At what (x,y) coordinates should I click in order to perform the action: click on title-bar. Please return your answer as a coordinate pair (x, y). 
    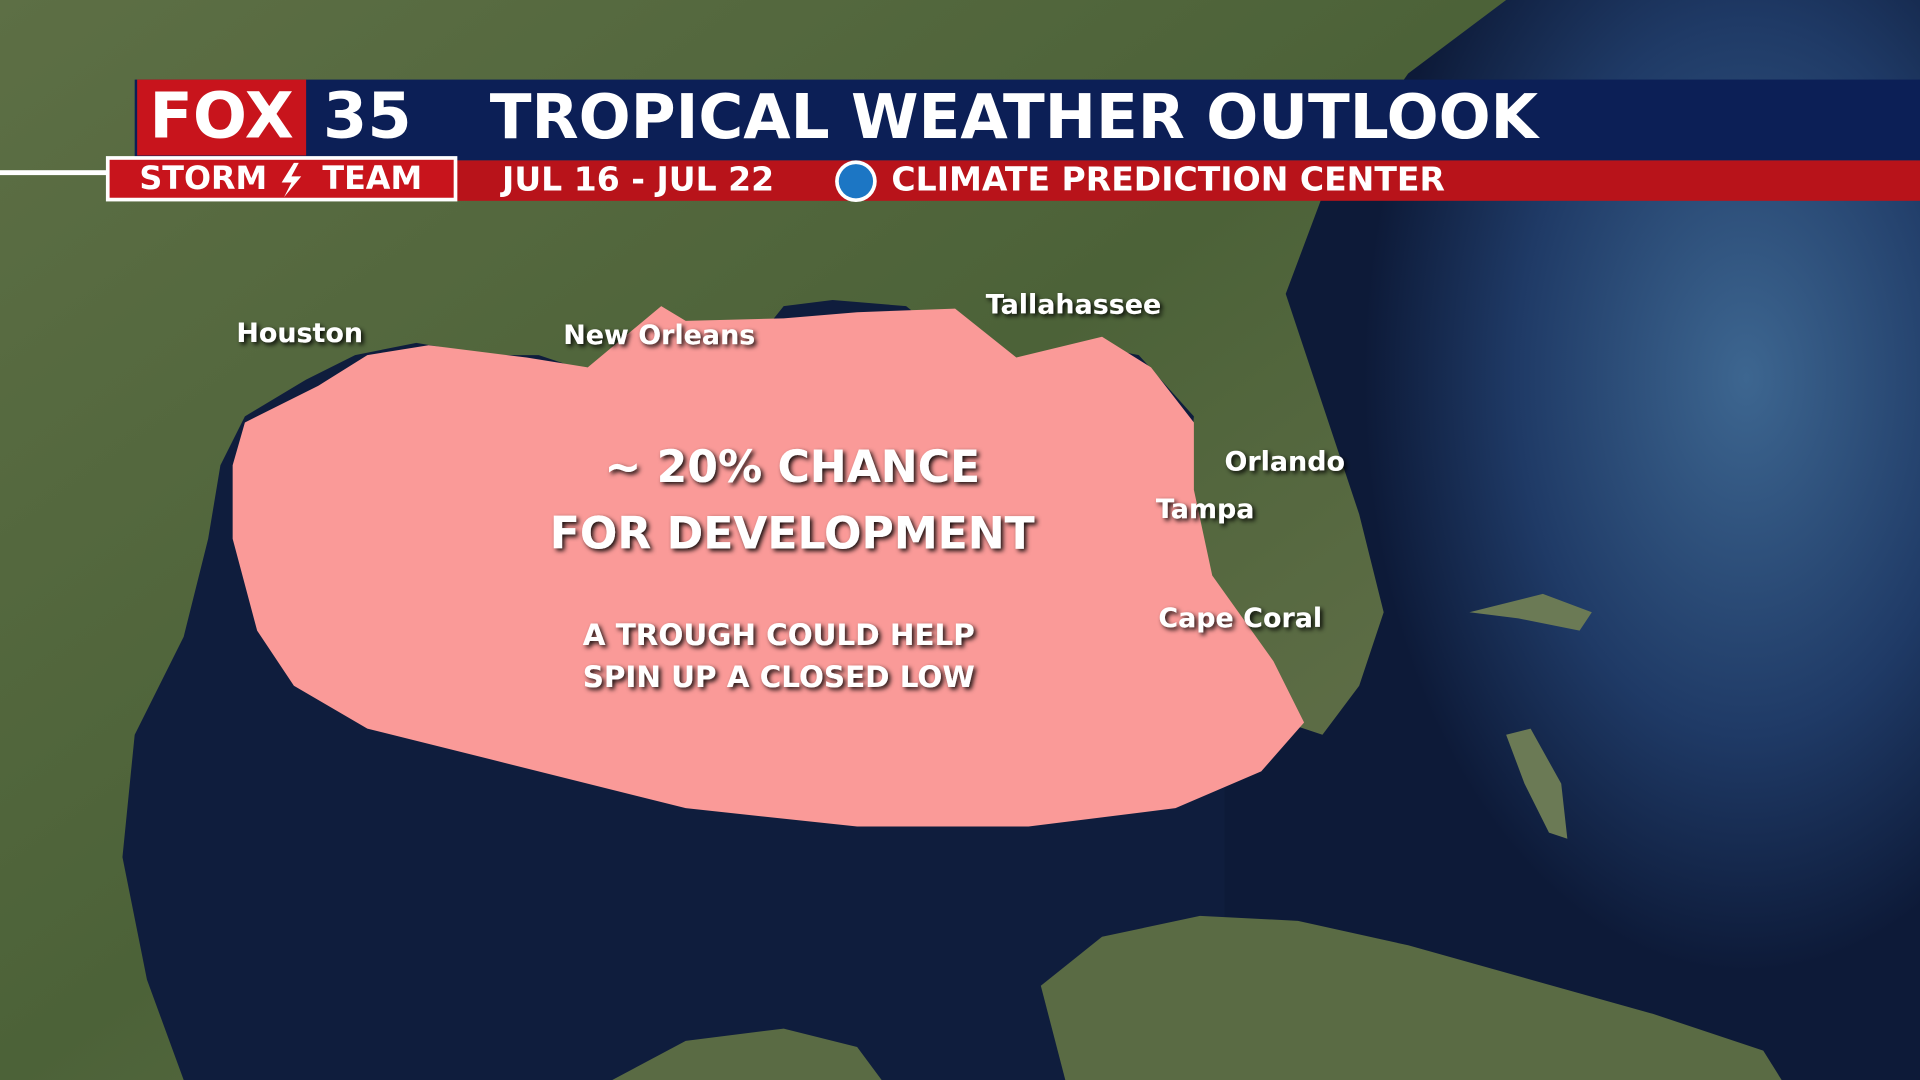
    Looking at the image, I should click on (1027, 120).